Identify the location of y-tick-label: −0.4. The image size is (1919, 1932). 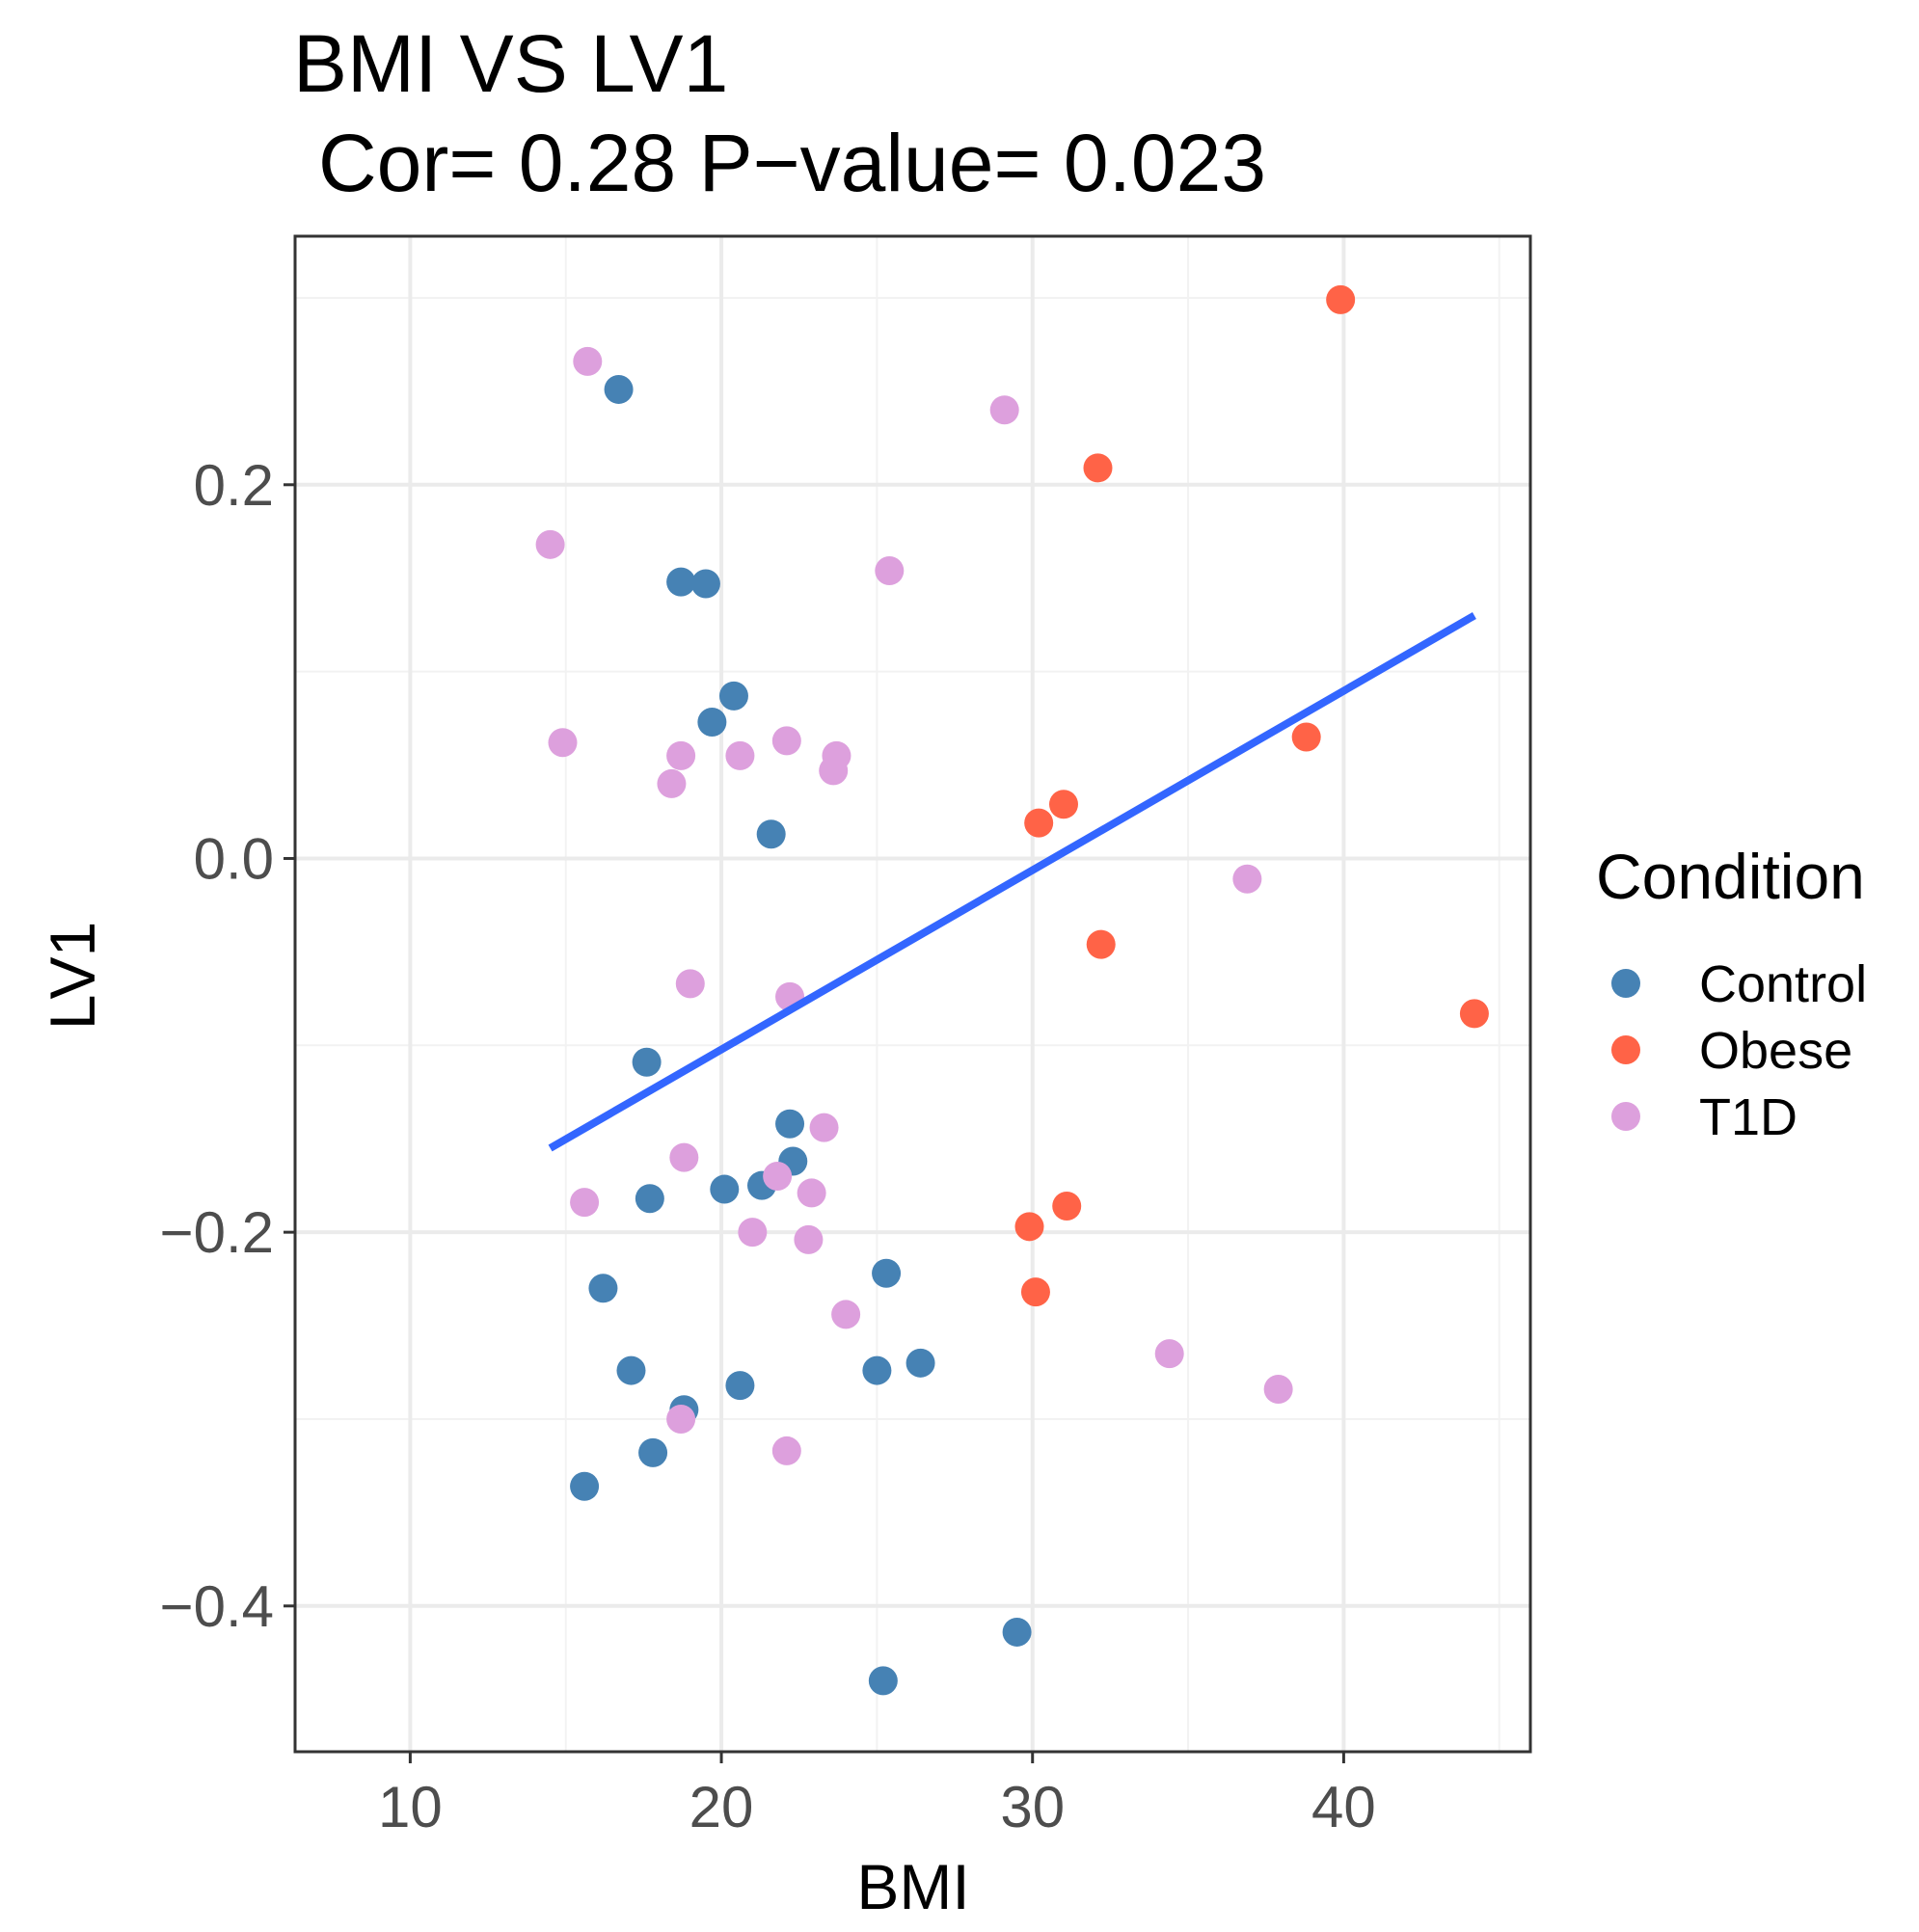
(217, 1607).